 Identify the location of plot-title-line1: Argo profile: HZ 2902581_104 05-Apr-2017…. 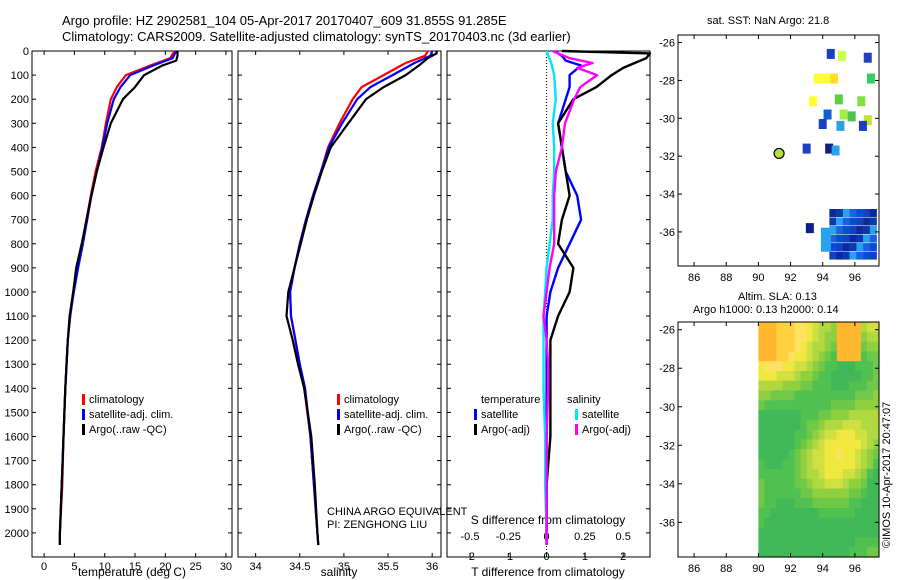
(284, 20).